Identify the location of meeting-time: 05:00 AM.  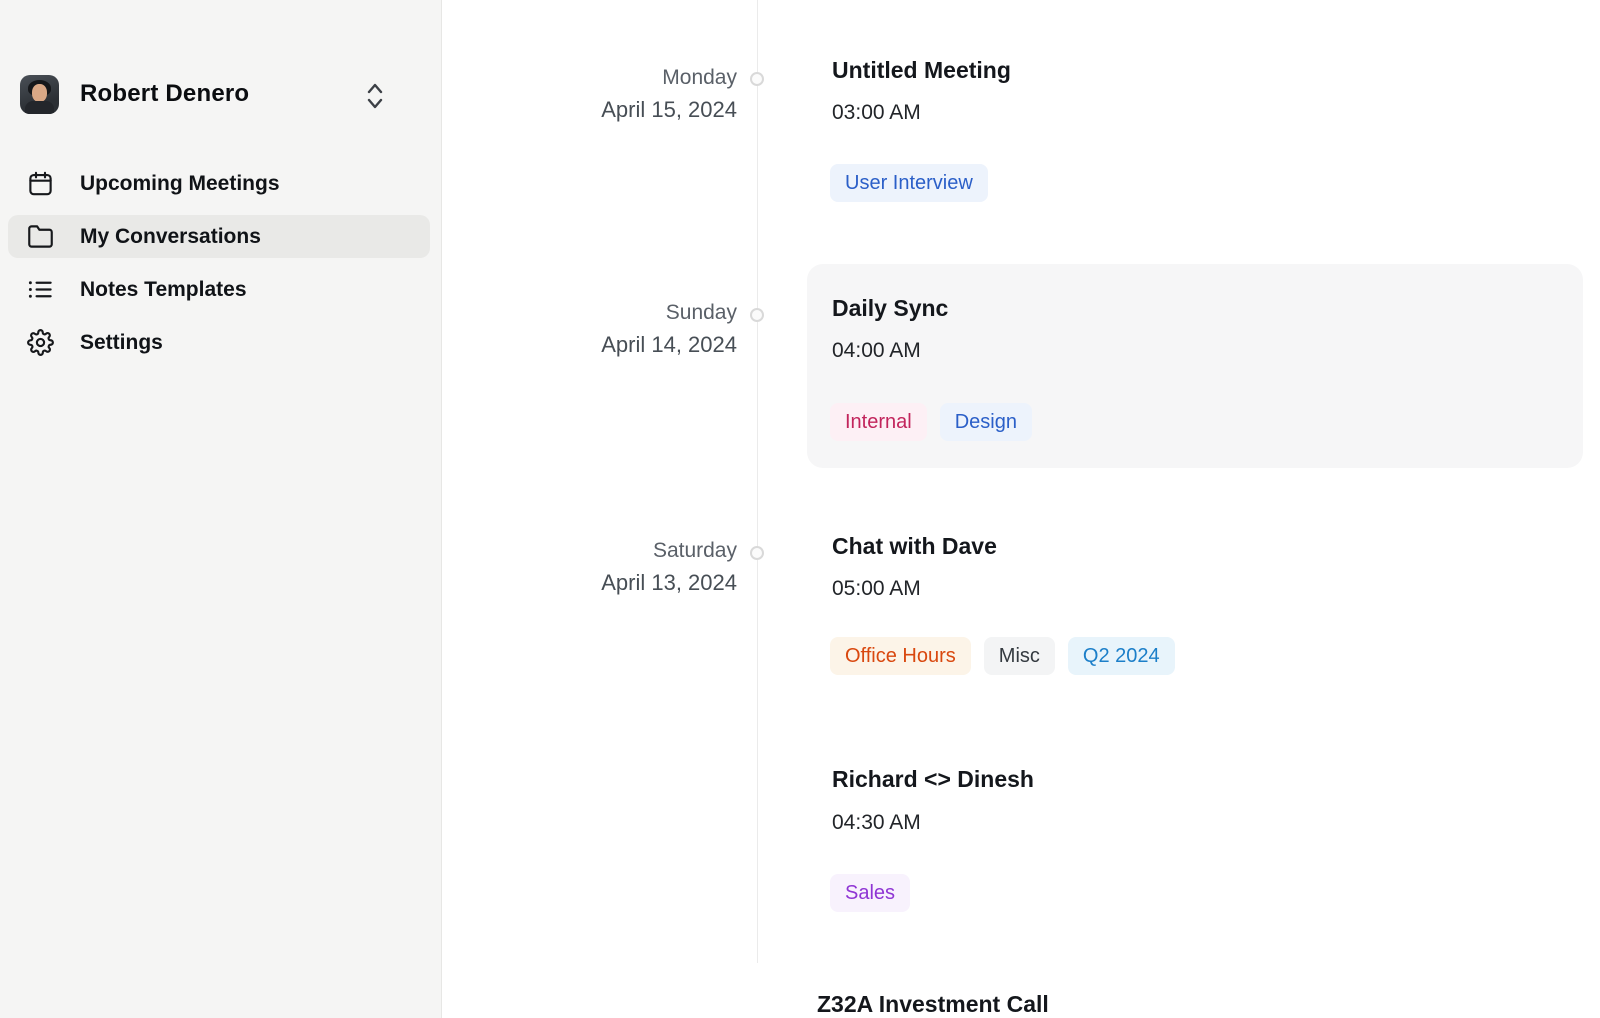
(876, 588).